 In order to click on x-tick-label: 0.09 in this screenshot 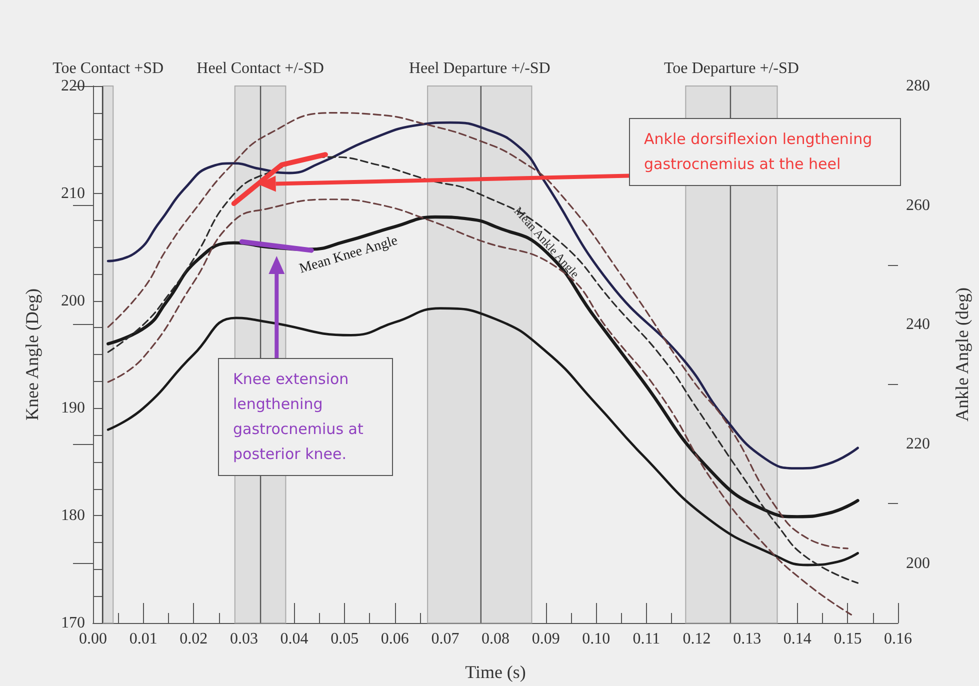, I will do `click(546, 639)`.